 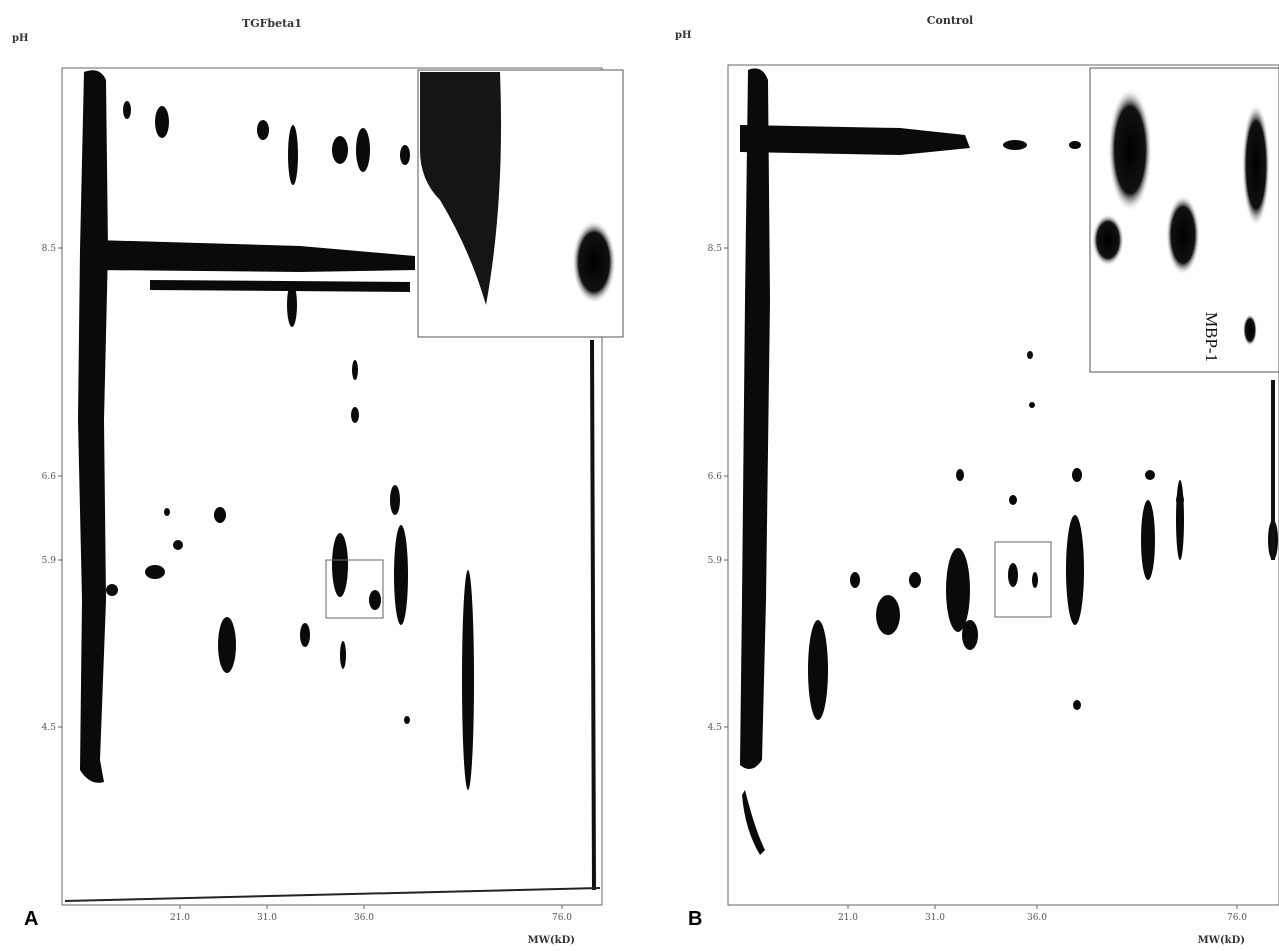 I want to click on panel-title: Control, so click(x=950, y=20).